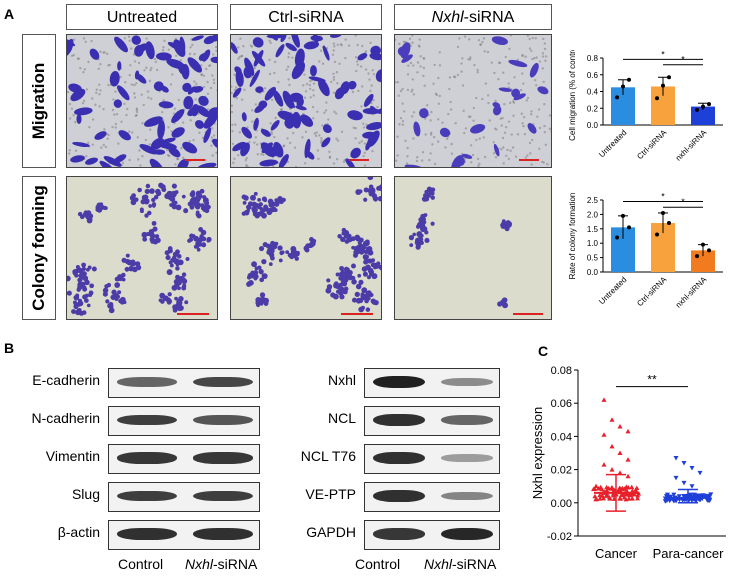  Describe the element at coordinates (38, 101) in the screenshot. I see `row-label-migration-text: Migration` at that location.